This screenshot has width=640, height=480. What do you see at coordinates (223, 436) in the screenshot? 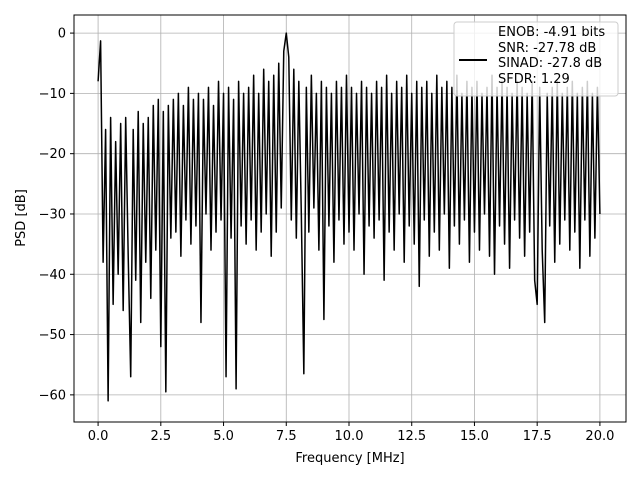
I see `x-tick-label: 5.0` at bounding box center [223, 436].